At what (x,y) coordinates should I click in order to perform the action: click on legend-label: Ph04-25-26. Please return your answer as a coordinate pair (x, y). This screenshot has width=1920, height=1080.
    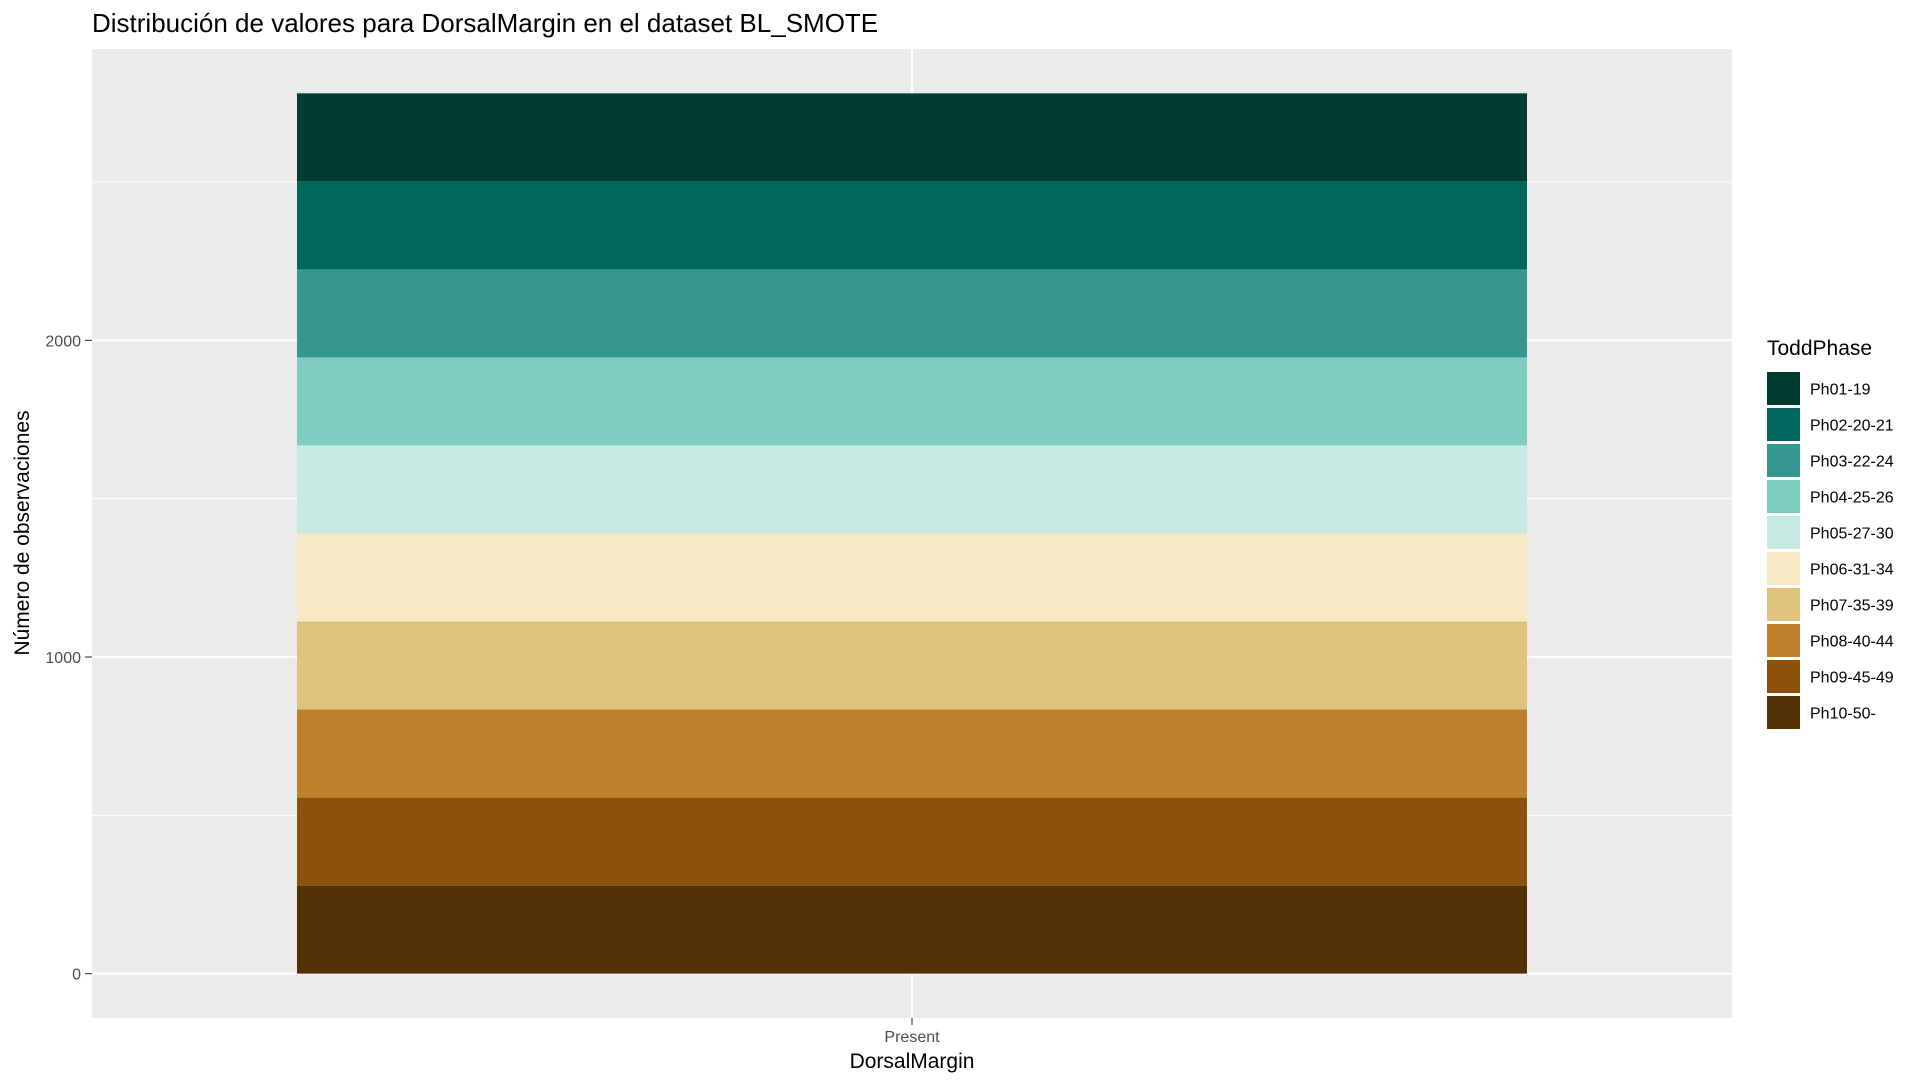
    Looking at the image, I should click on (1852, 498).